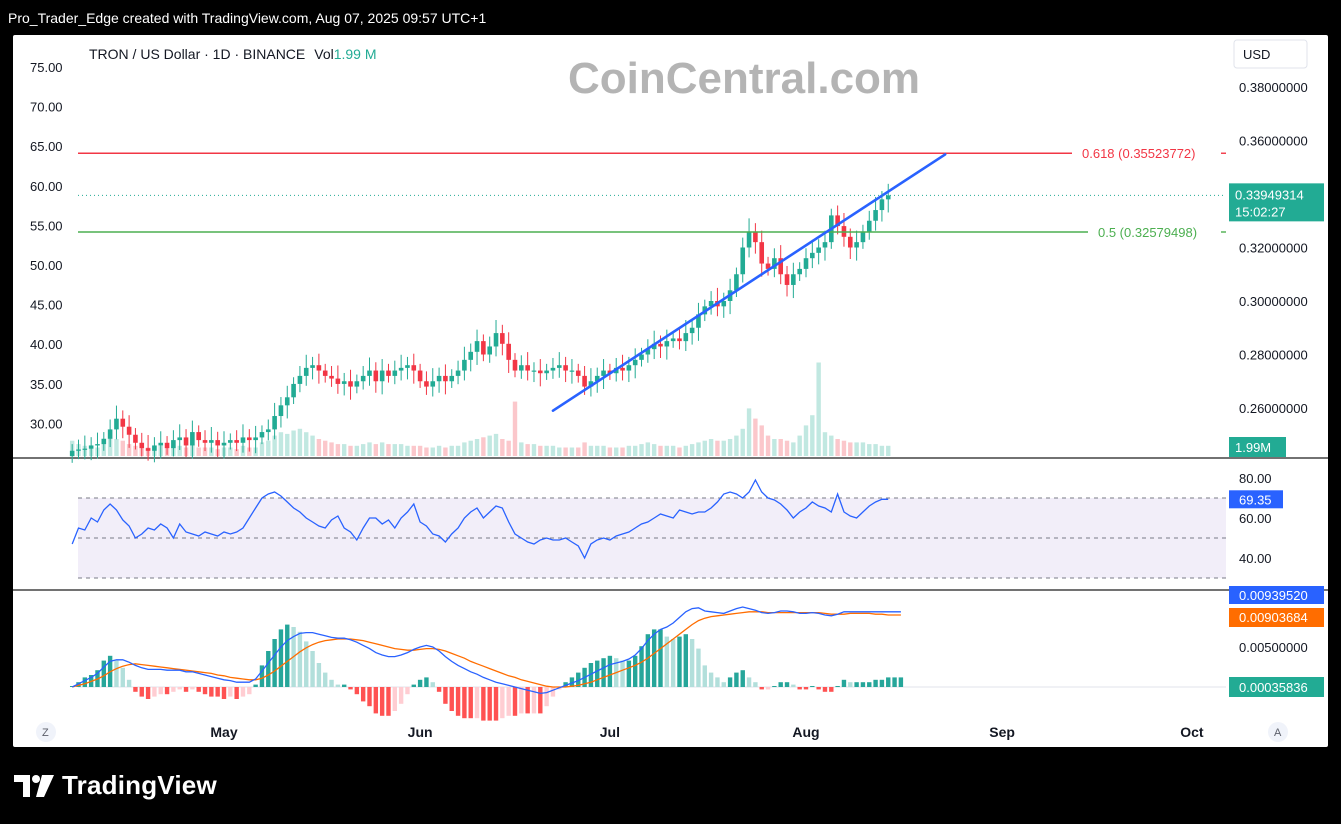  I want to click on right-axis-tick: 0.26000000, so click(1273, 408).